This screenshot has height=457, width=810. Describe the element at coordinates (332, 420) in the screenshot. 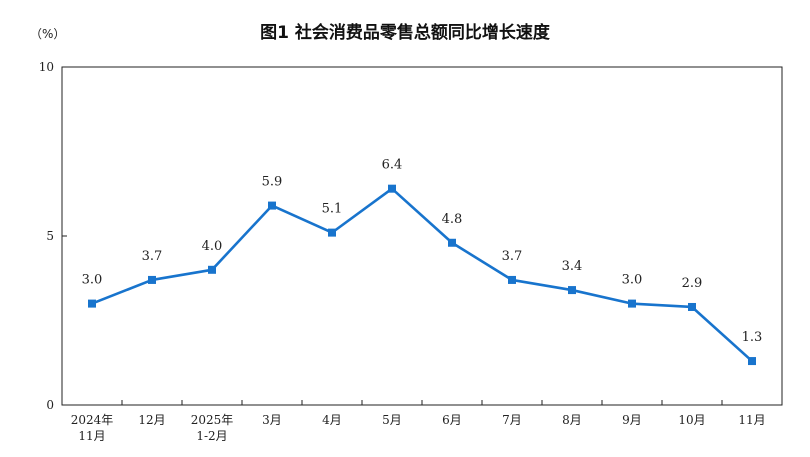

I see `x-tick-label-4: 4月` at that location.